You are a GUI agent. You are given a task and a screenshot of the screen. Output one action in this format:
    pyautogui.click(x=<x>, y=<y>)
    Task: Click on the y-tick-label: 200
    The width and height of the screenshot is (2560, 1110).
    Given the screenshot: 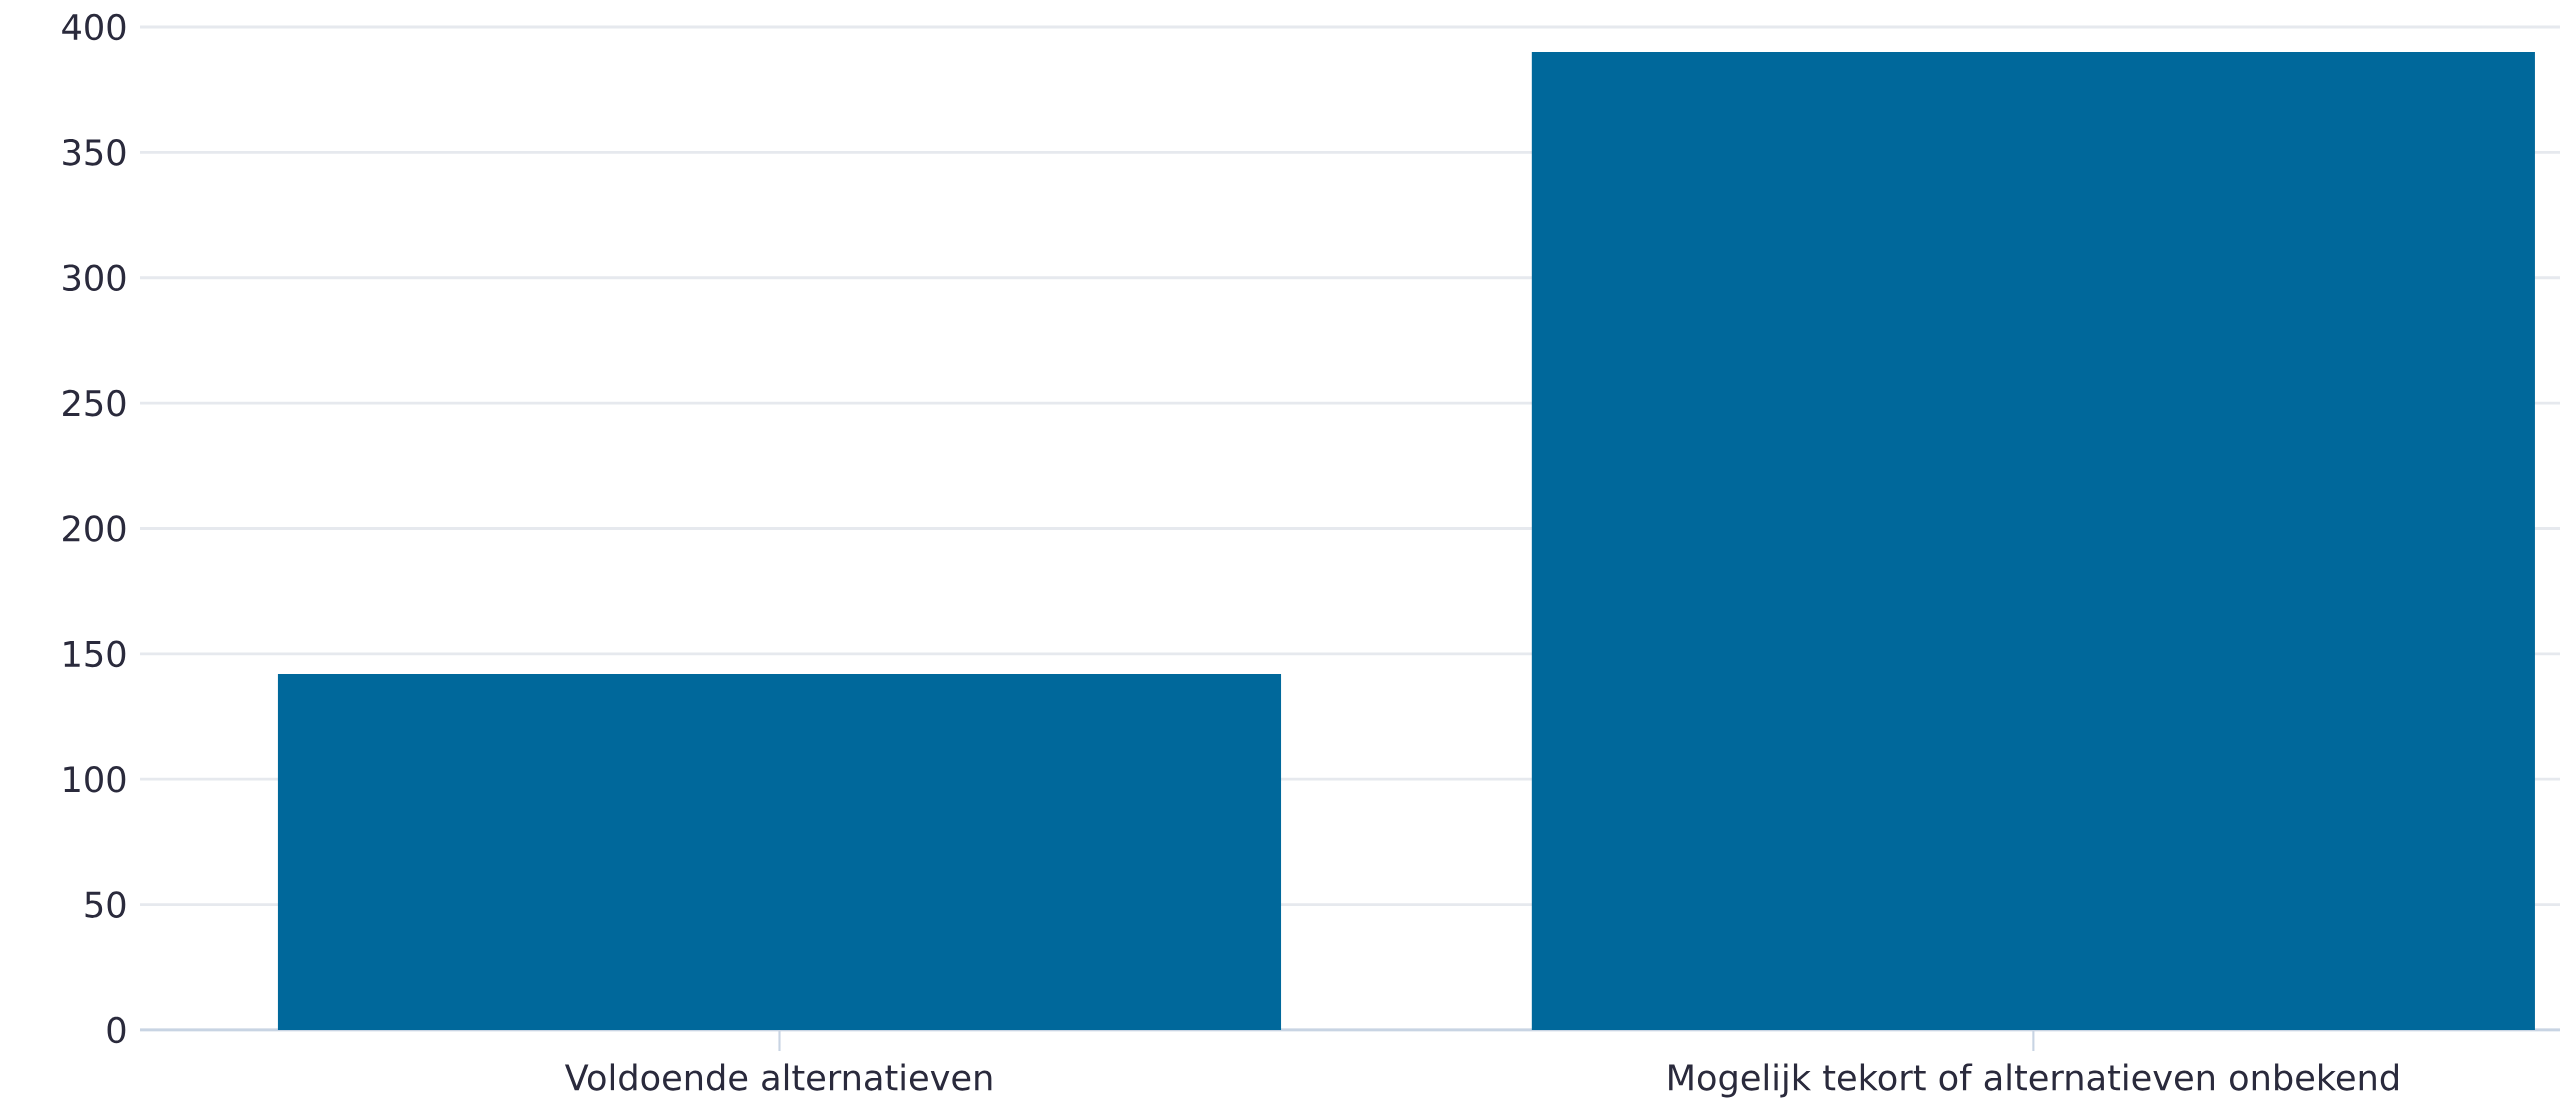 What is the action you would take?
    pyautogui.click(x=94, y=528)
    